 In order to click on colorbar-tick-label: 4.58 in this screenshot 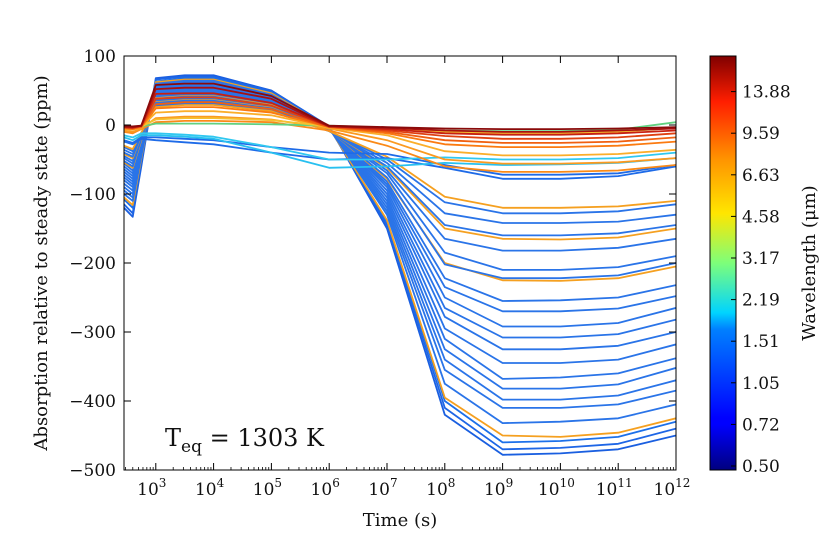, I will do `click(761, 217)`.